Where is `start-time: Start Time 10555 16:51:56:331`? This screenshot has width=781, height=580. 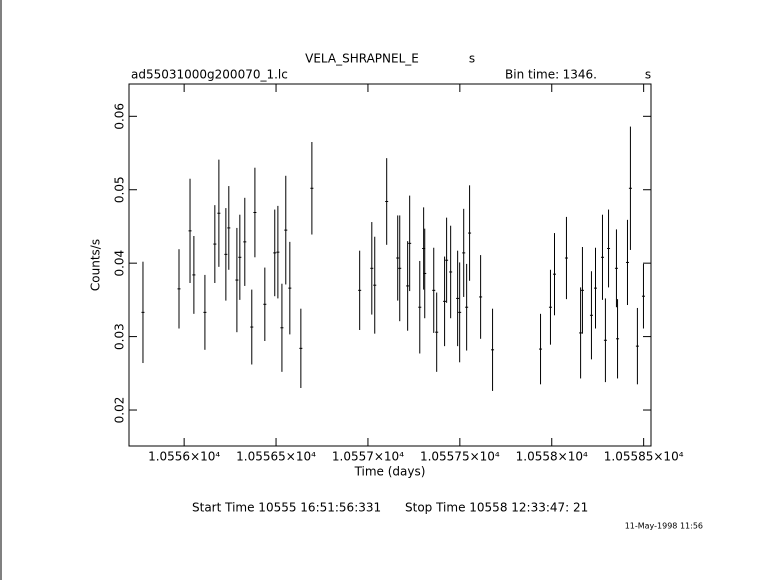 start-time: Start Time 10555 16:51:56:331 is located at coordinates (286, 508).